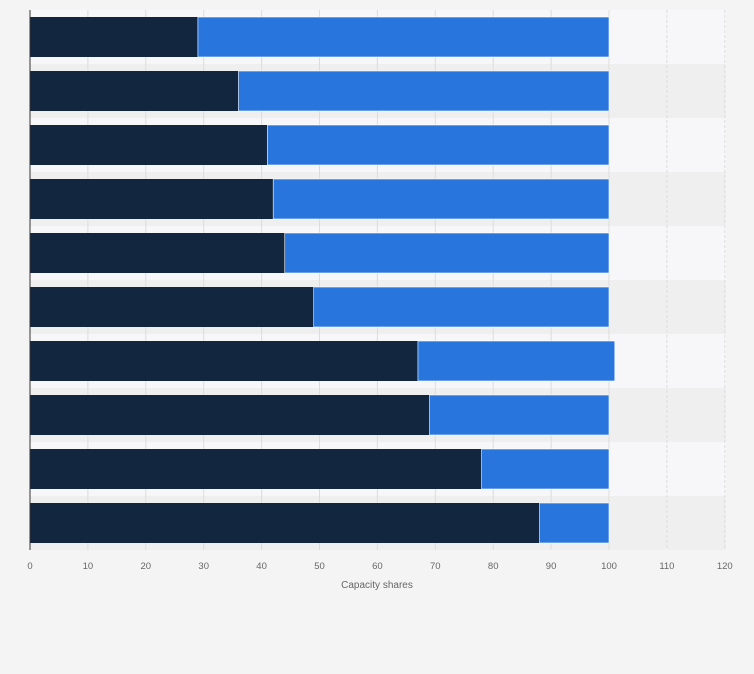  Describe the element at coordinates (146, 566) in the screenshot. I see `x-tick-label: 20` at that location.